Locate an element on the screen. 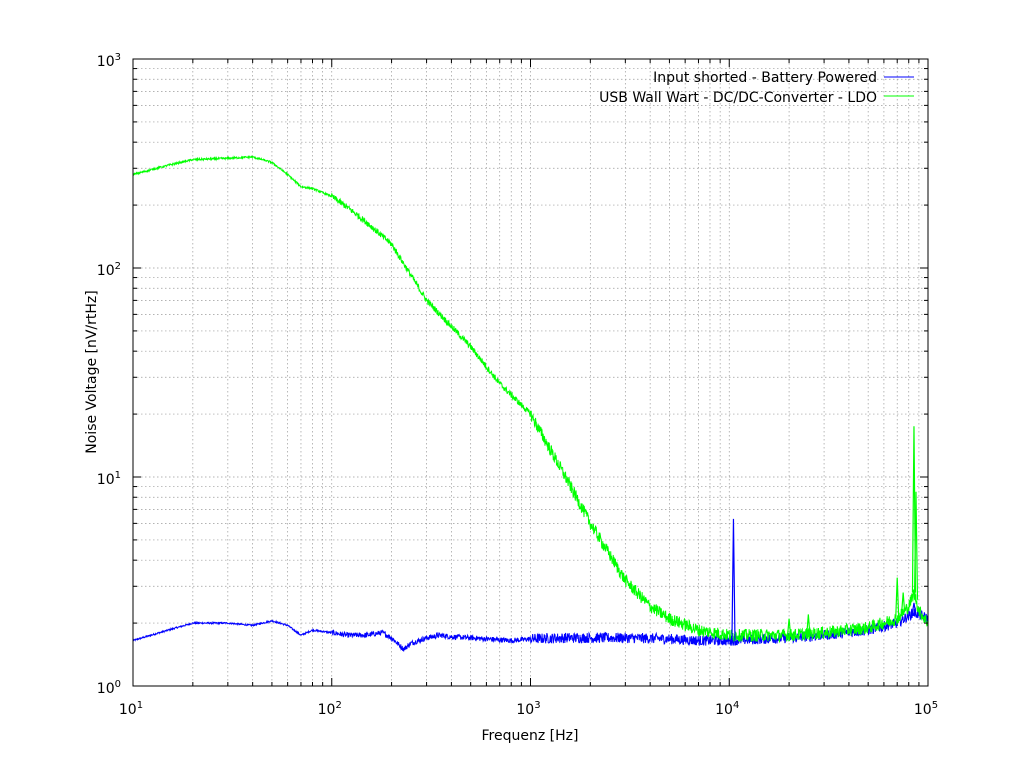  y-tick-label: 103 is located at coordinates (109, 61).